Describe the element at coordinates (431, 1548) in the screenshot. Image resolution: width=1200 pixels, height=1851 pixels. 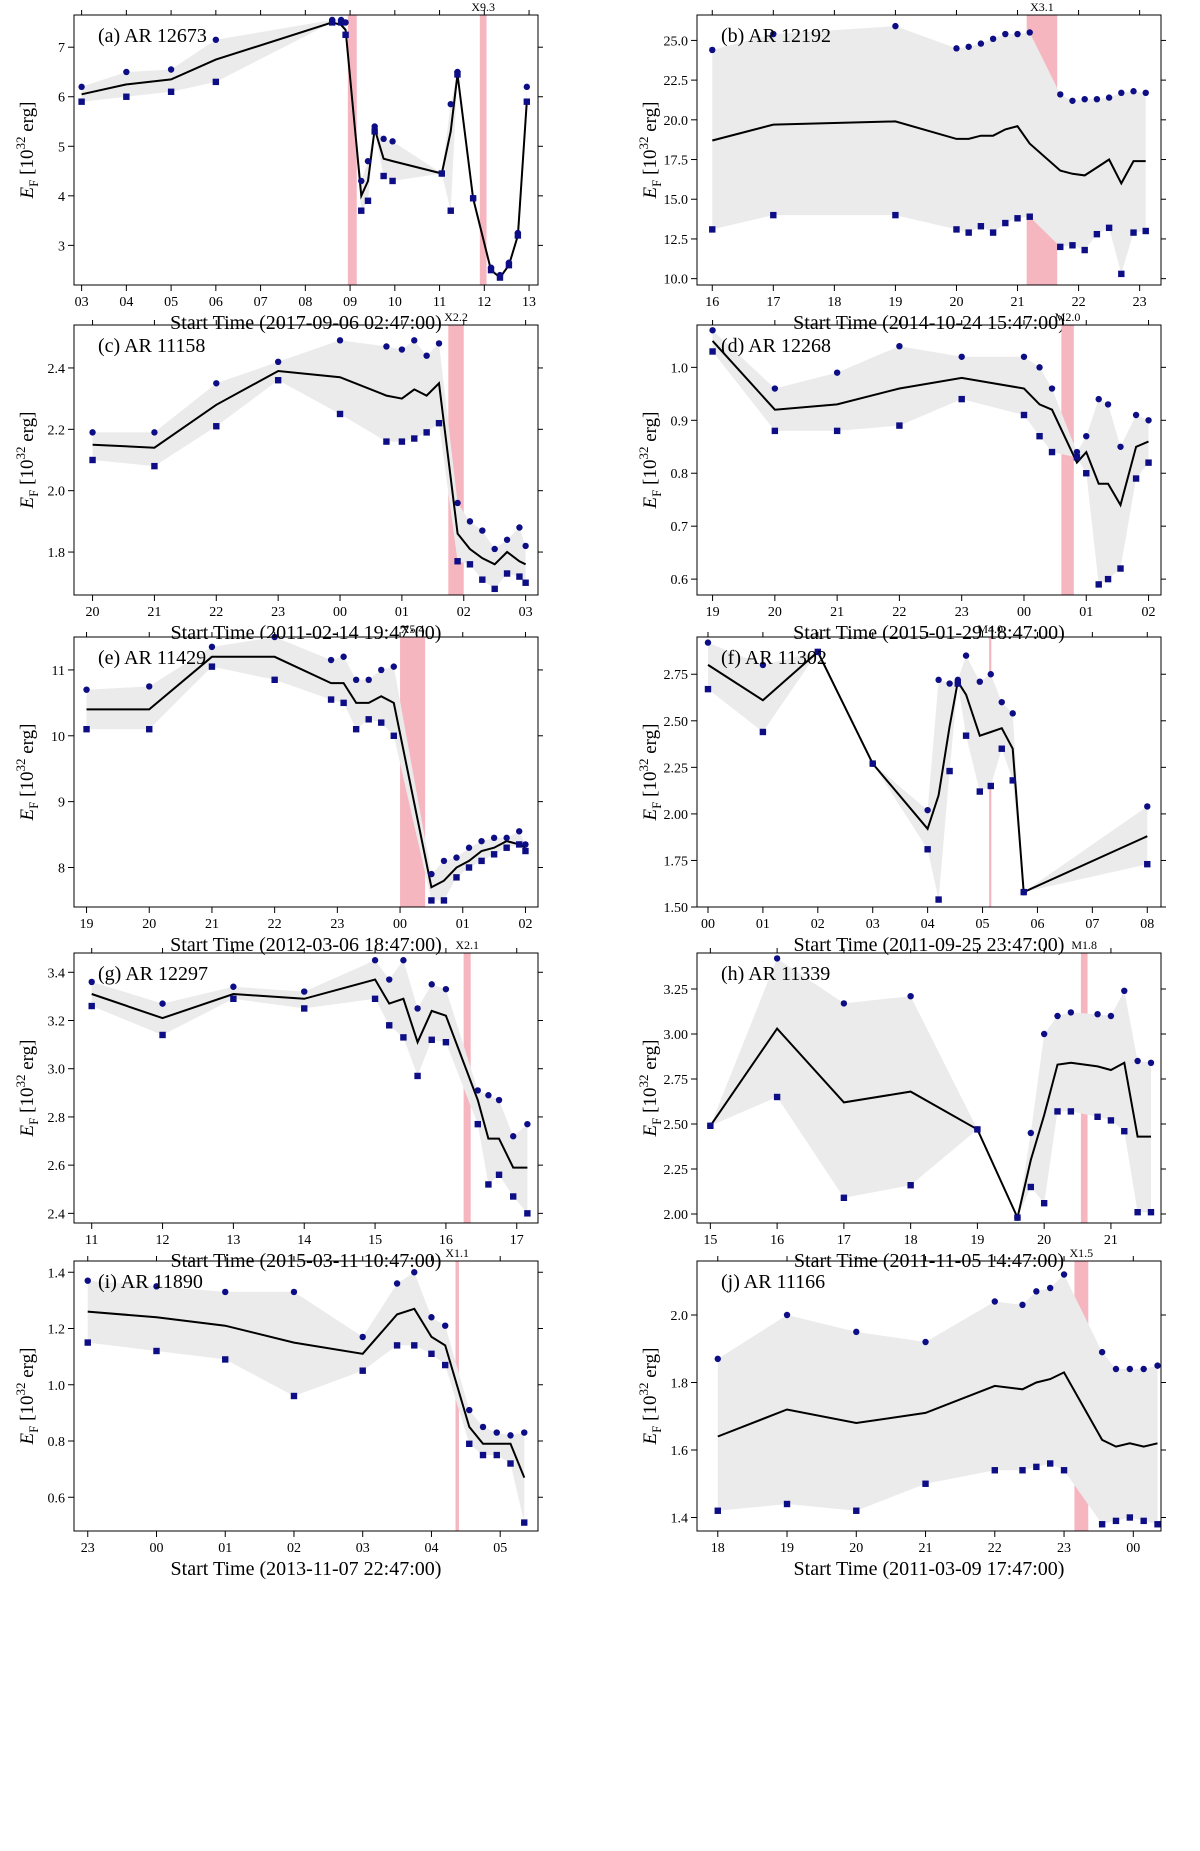
I see `x-tick-label: 04` at that location.